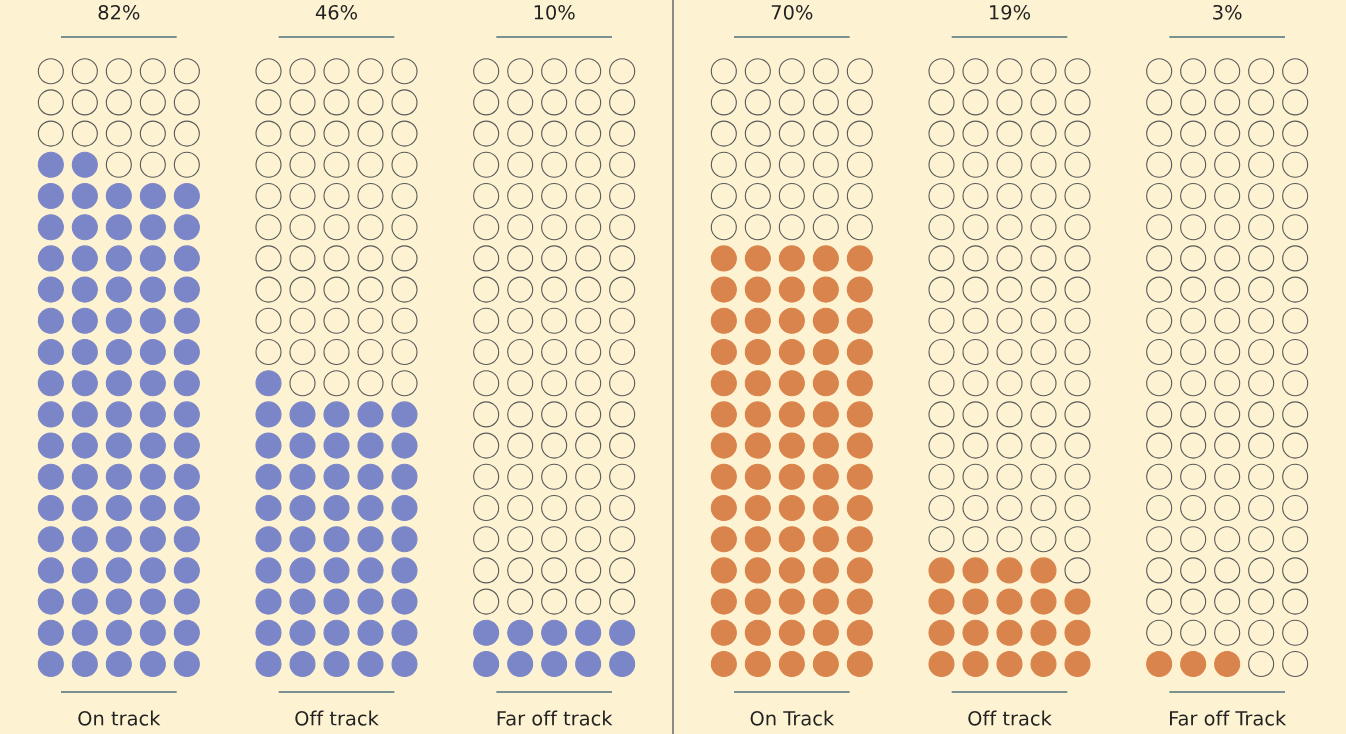  I want to click on data-label: 82%, so click(119, 12).